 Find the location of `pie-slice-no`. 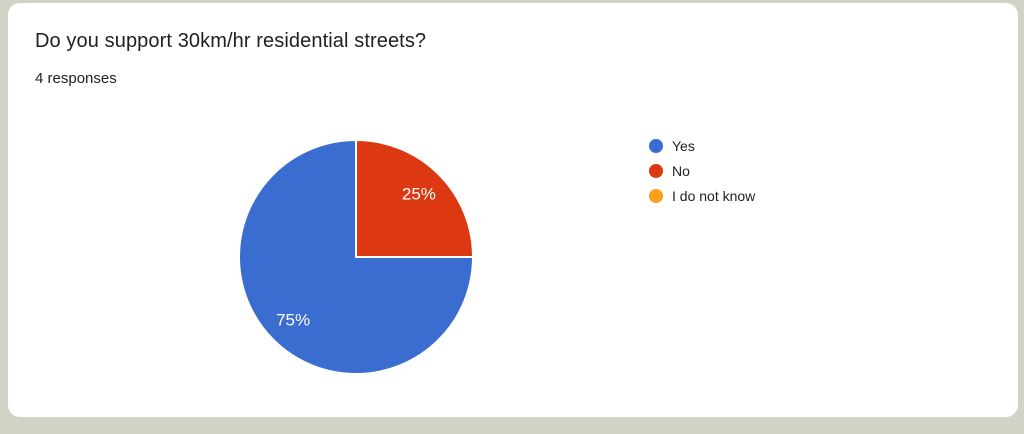

pie-slice-no is located at coordinates (415, 198).